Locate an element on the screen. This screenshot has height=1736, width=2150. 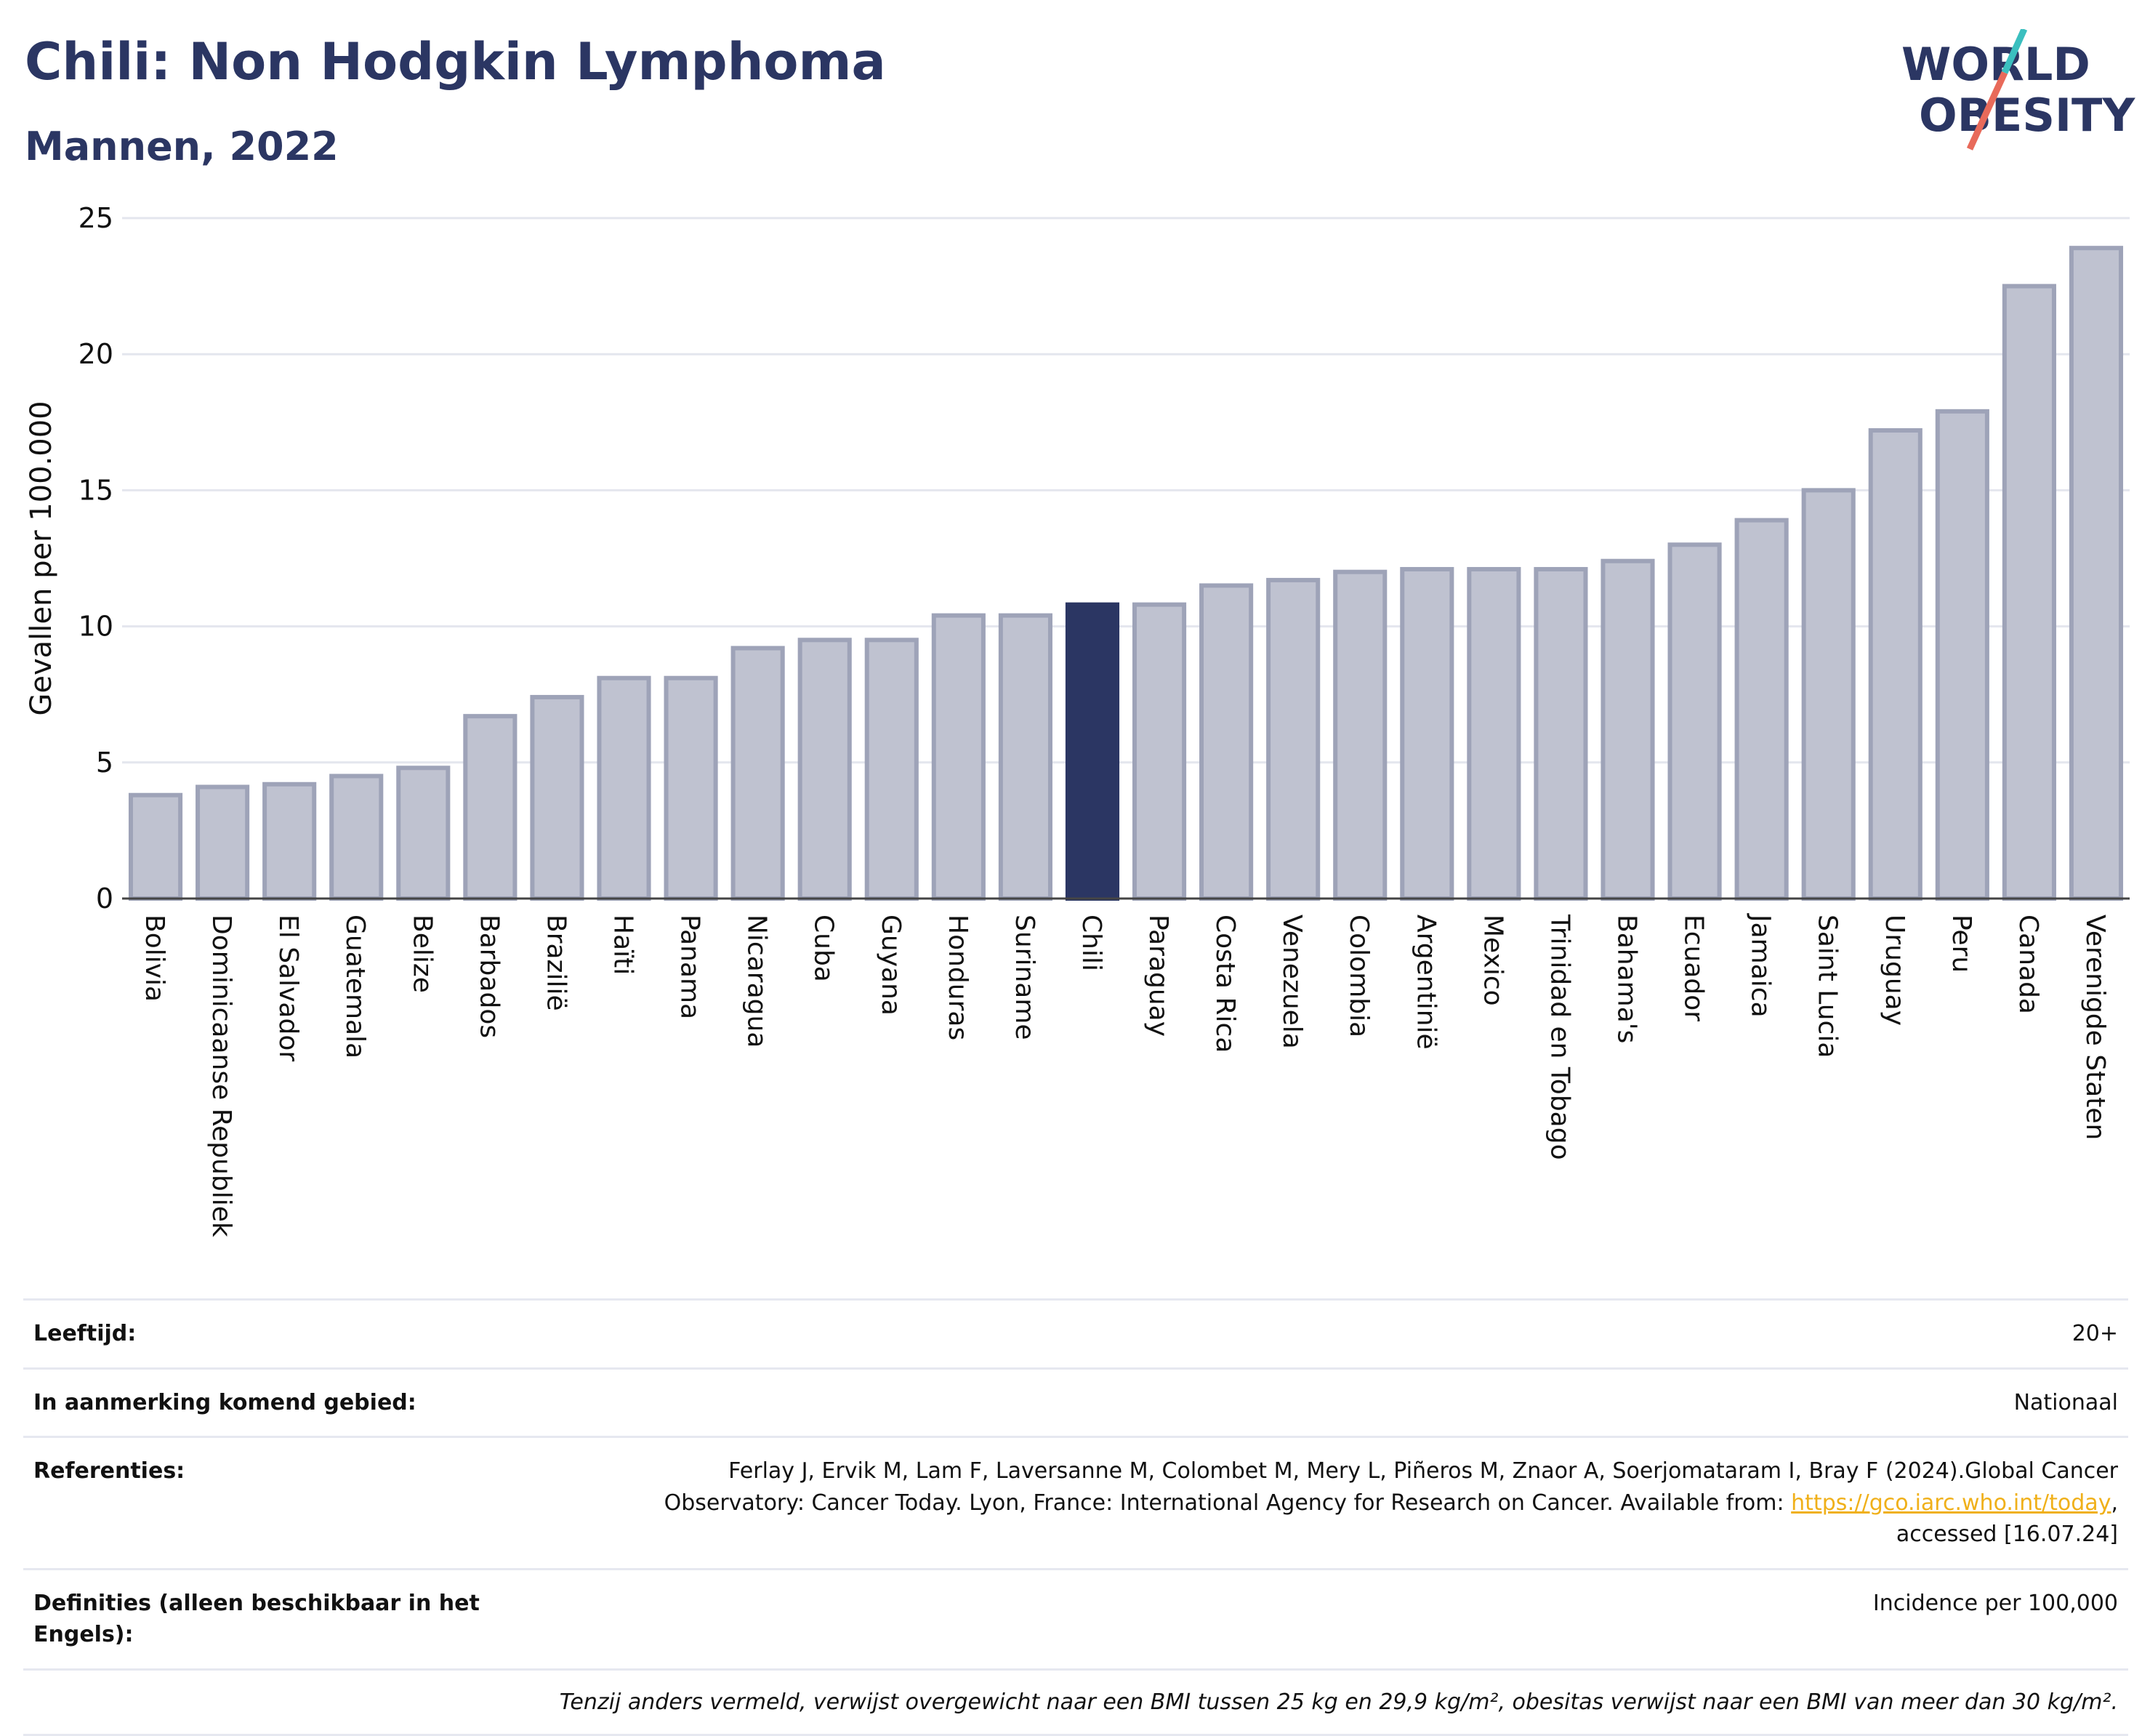
x-tick-label: Uruguay is located at coordinates (1894, 970).